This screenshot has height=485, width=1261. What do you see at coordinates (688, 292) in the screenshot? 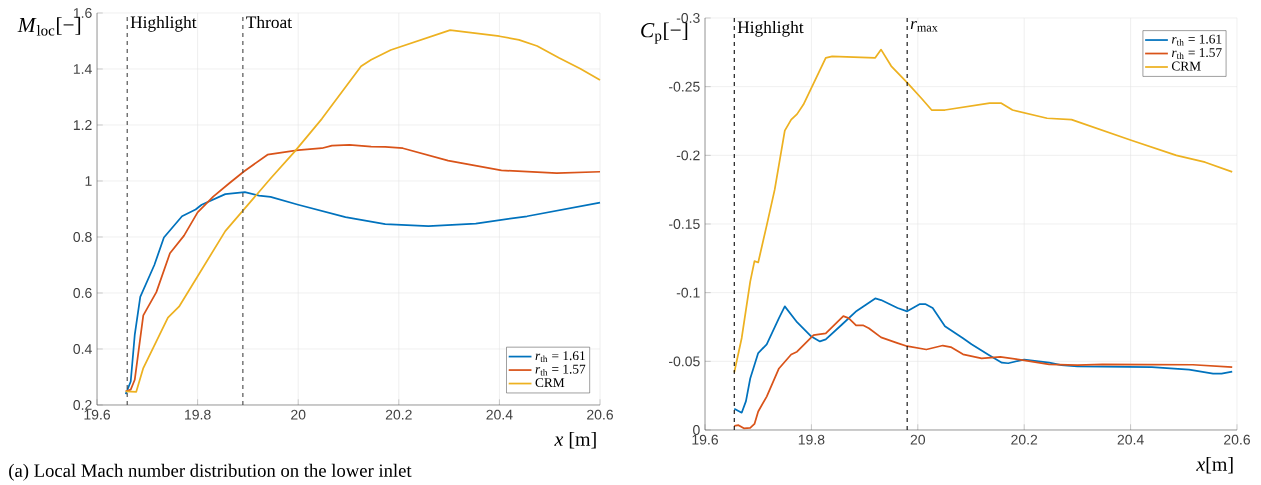
I see `y-tick-label: -0.1` at bounding box center [688, 292].